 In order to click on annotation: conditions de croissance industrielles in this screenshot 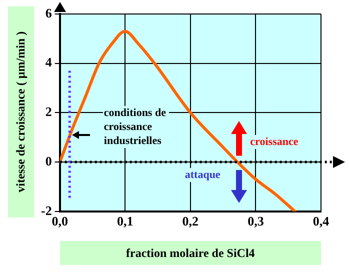, I will do `click(135, 127)`.